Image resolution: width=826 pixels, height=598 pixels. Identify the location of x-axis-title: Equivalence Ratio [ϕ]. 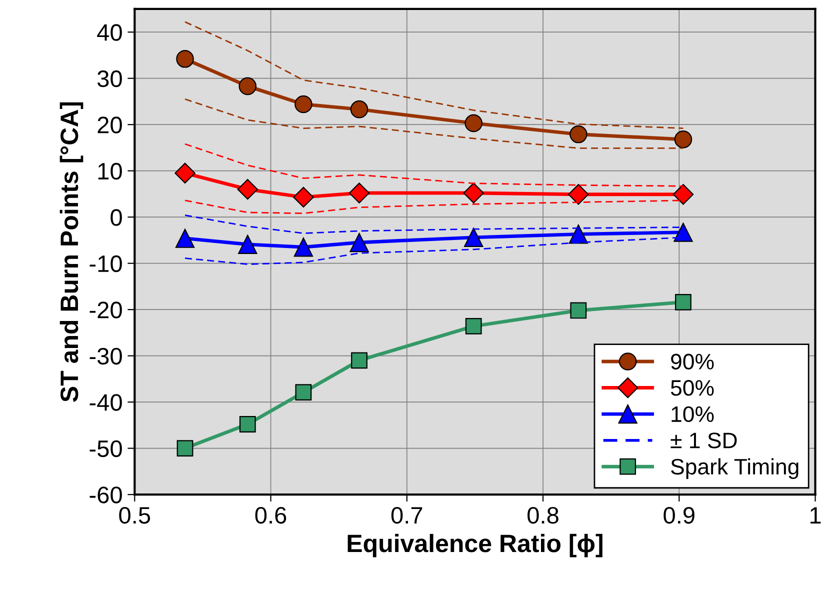
(475, 546).